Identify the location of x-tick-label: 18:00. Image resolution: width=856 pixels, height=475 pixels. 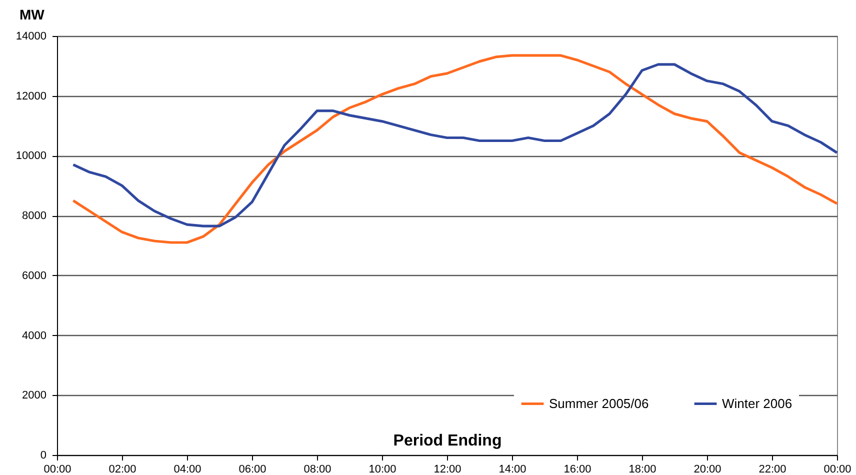
(642, 469).